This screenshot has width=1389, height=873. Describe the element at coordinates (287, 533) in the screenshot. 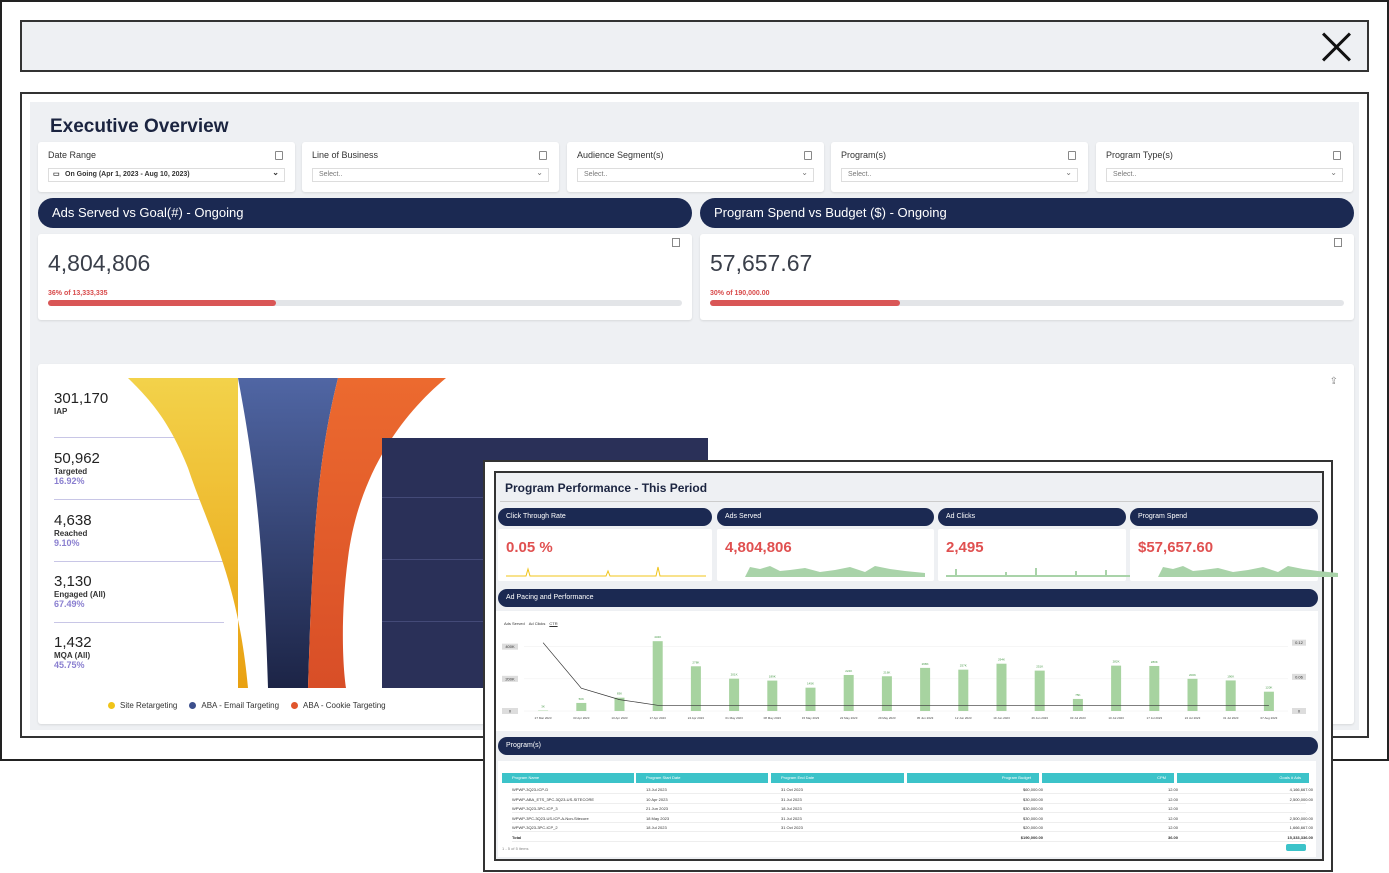

I see `funnel-graphic` at that location.